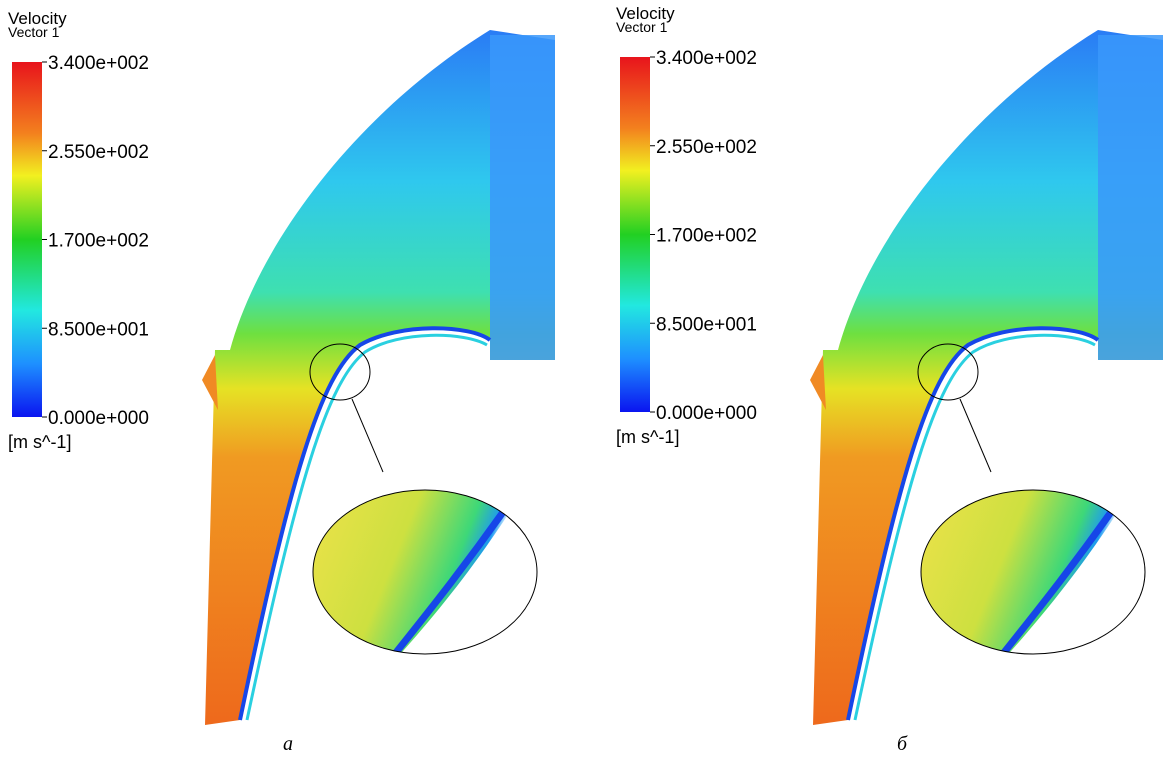 Image resolution: width=1175 pixels, height=757 pixels. What do you see at coordinates (902, 744) in the screenshot?
I see `panel-label: б` at bounding box center [902, 744].